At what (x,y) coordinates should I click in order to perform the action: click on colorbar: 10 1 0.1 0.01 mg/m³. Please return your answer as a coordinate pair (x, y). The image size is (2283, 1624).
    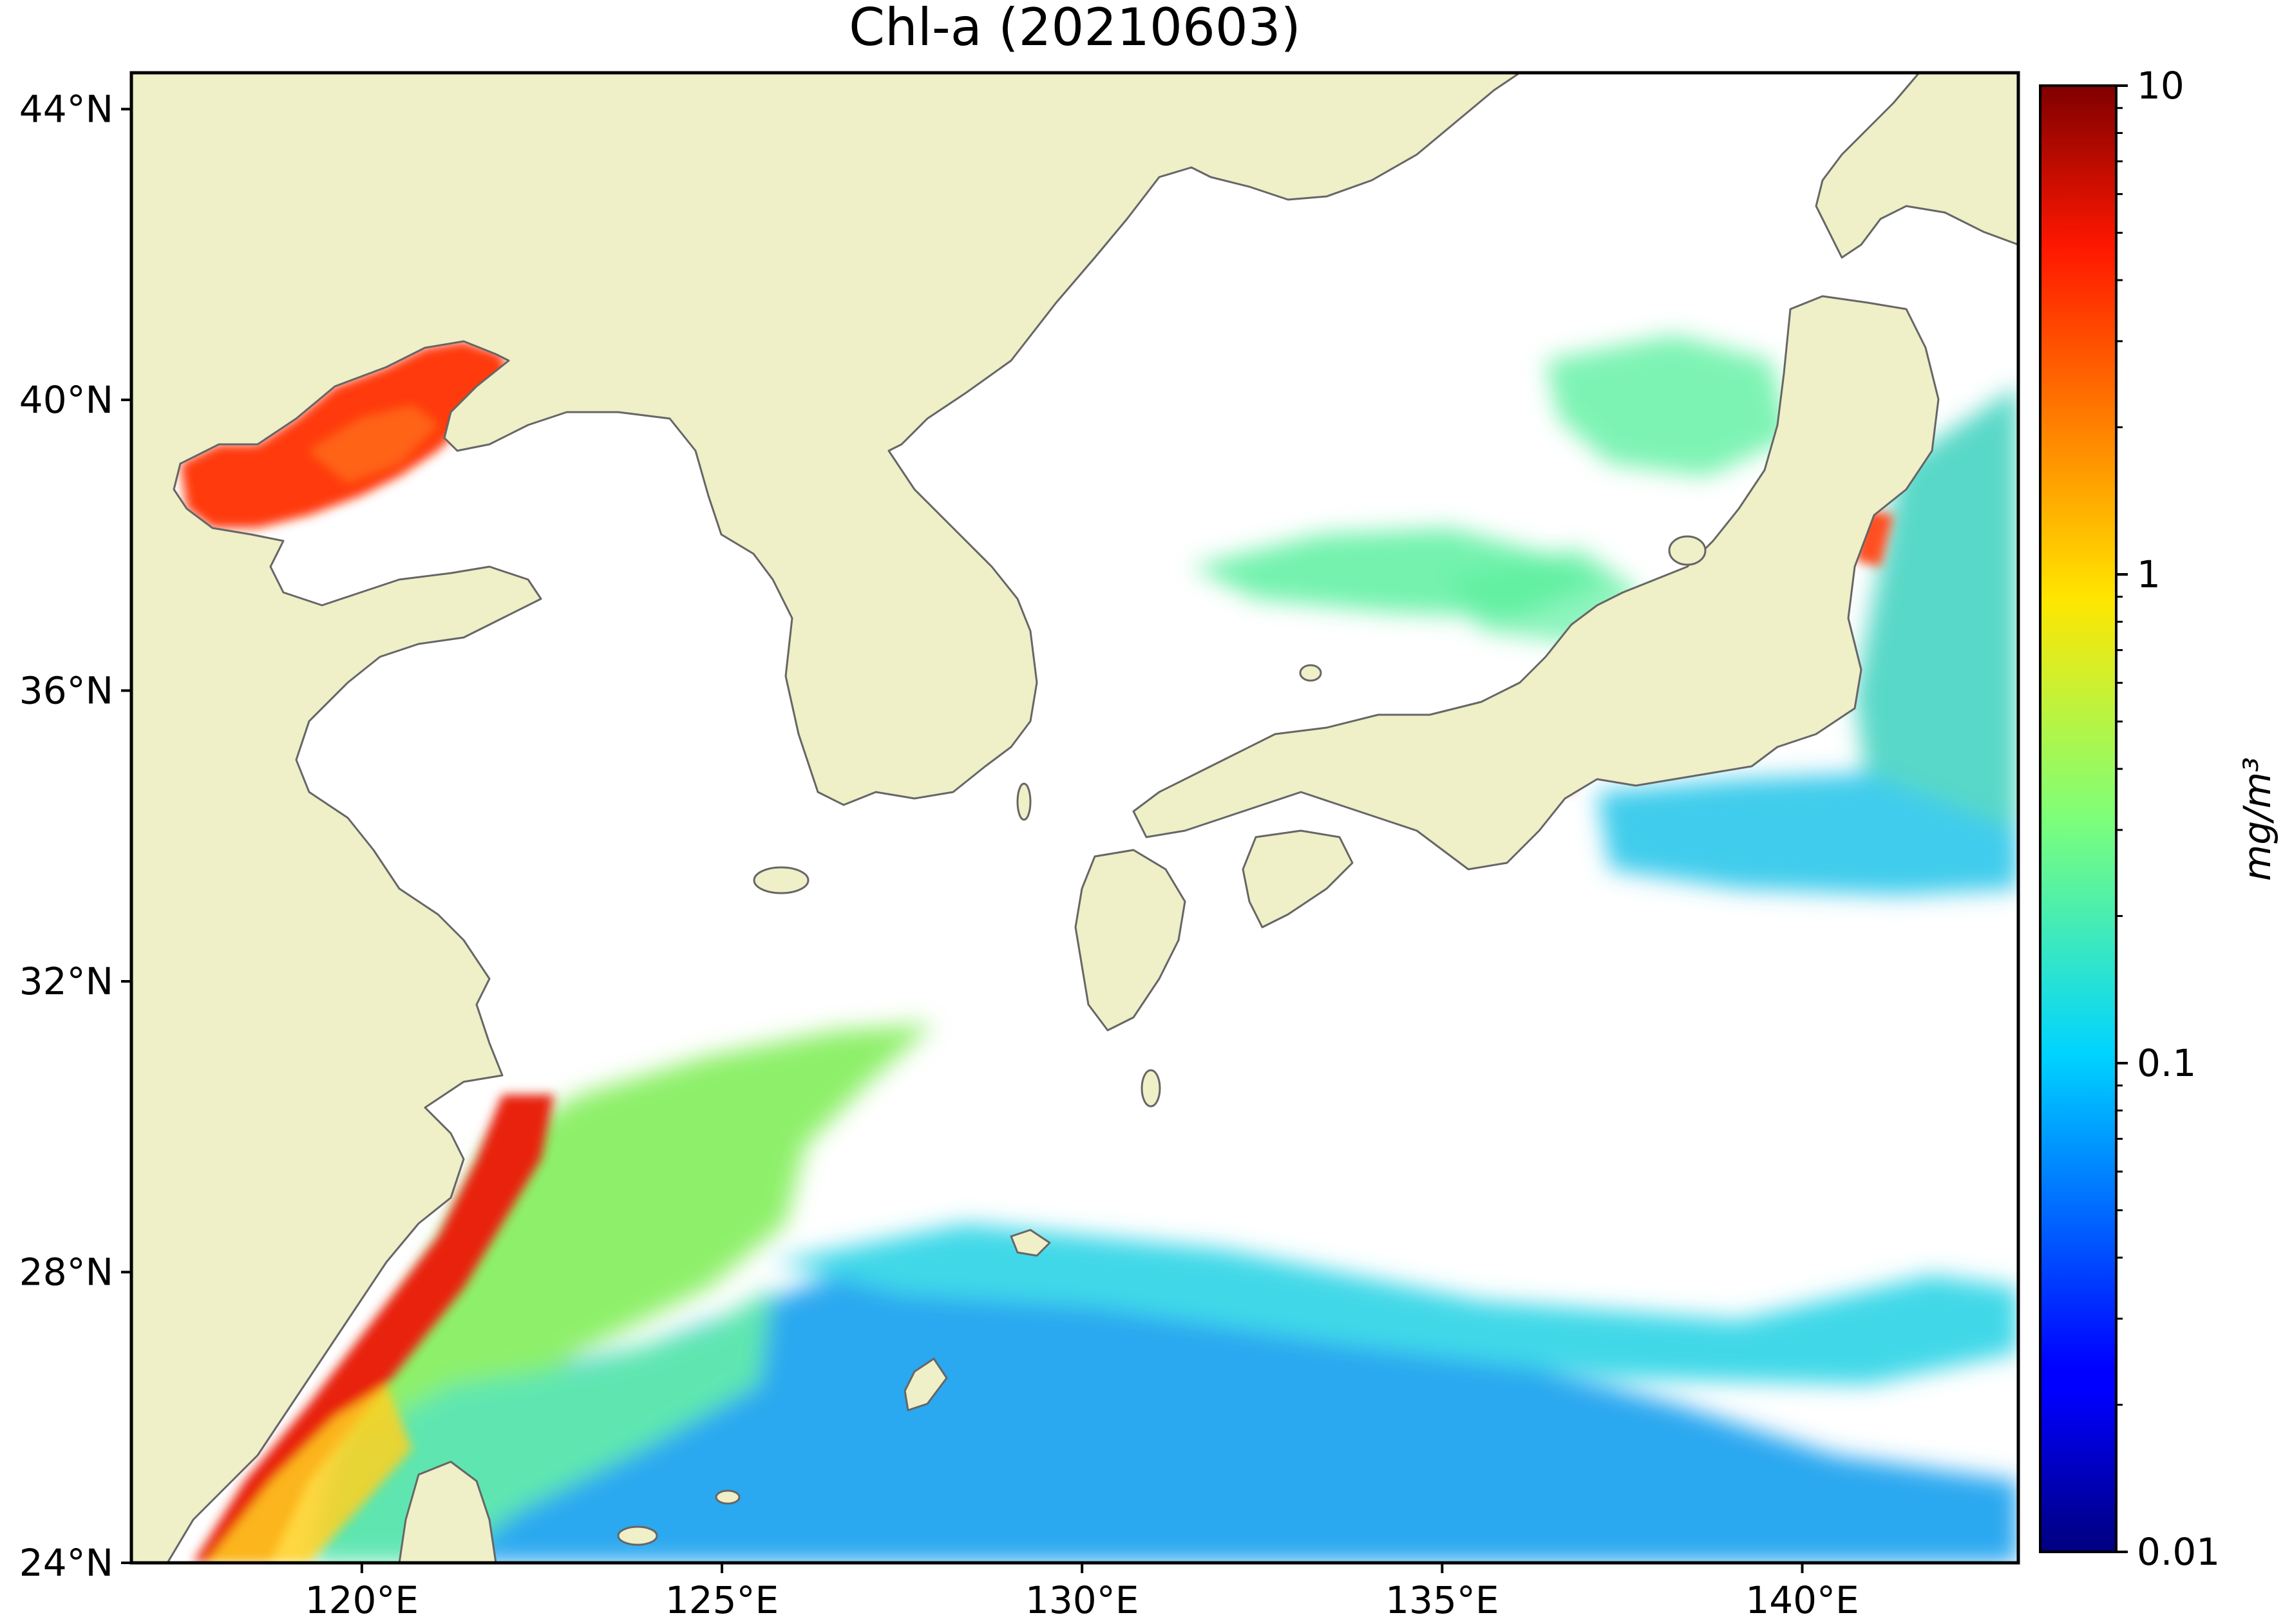
    Looking at the image, I should click on (2159, 819).